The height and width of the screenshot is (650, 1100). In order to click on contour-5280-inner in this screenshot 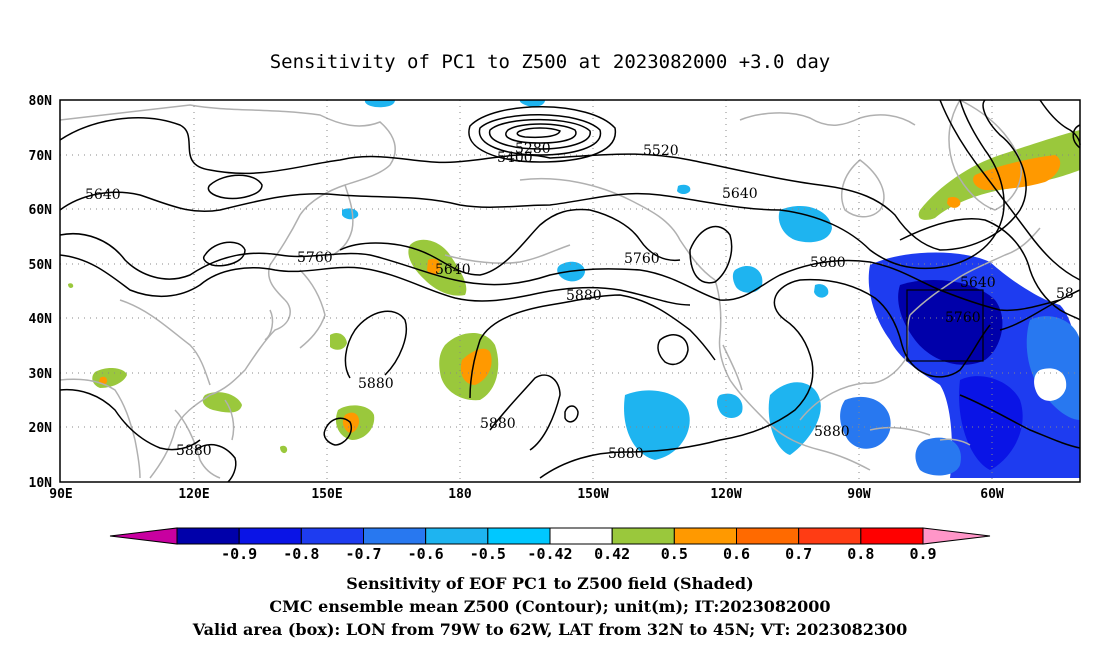, I will do `click(538, 133)`.